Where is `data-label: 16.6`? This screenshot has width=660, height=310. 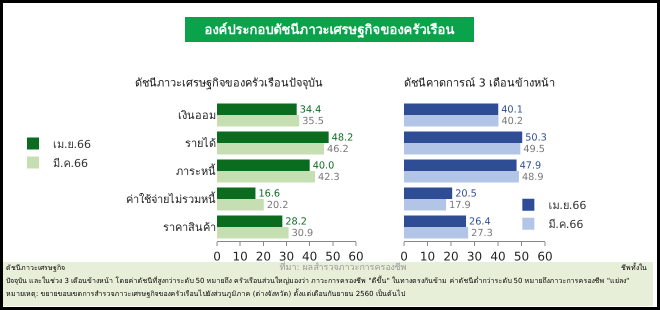 data-label: 16.6 is located at coordinates (269, 194).